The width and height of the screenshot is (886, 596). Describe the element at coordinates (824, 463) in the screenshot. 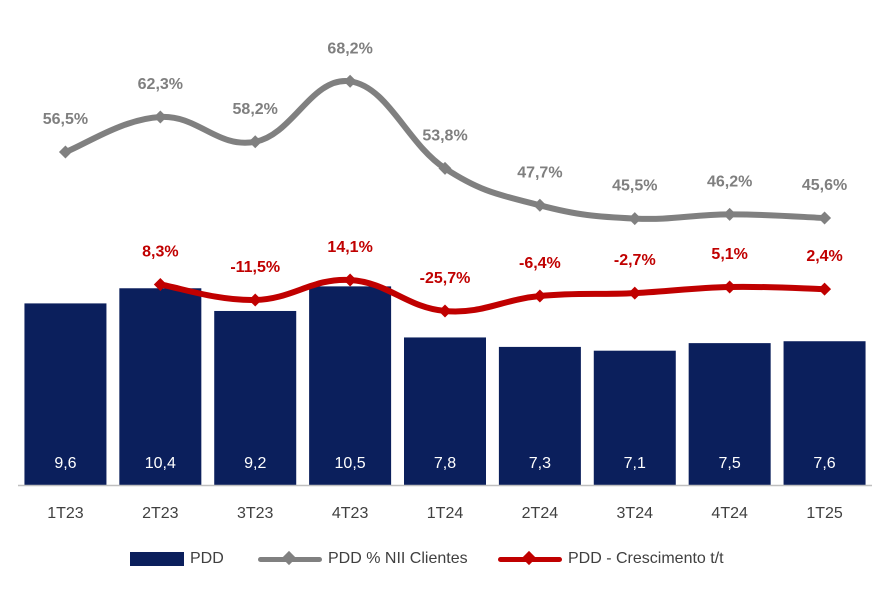

I see `bar-value-label-1T25: 7,6` at that location.